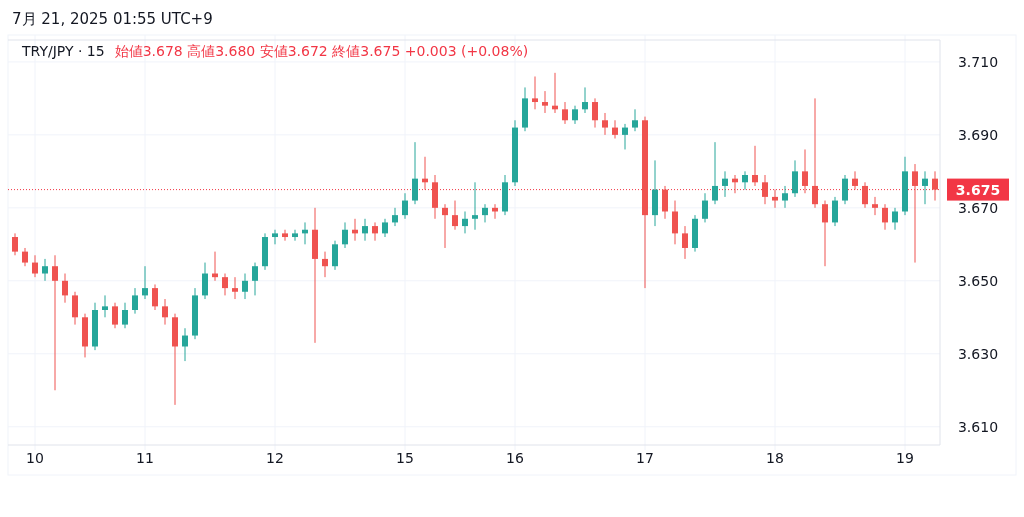 The image size is (1024, 517). Describe the element at coordinates (978, 189) in the screenshot. I see `ref-line-label: 3.675` at that location.